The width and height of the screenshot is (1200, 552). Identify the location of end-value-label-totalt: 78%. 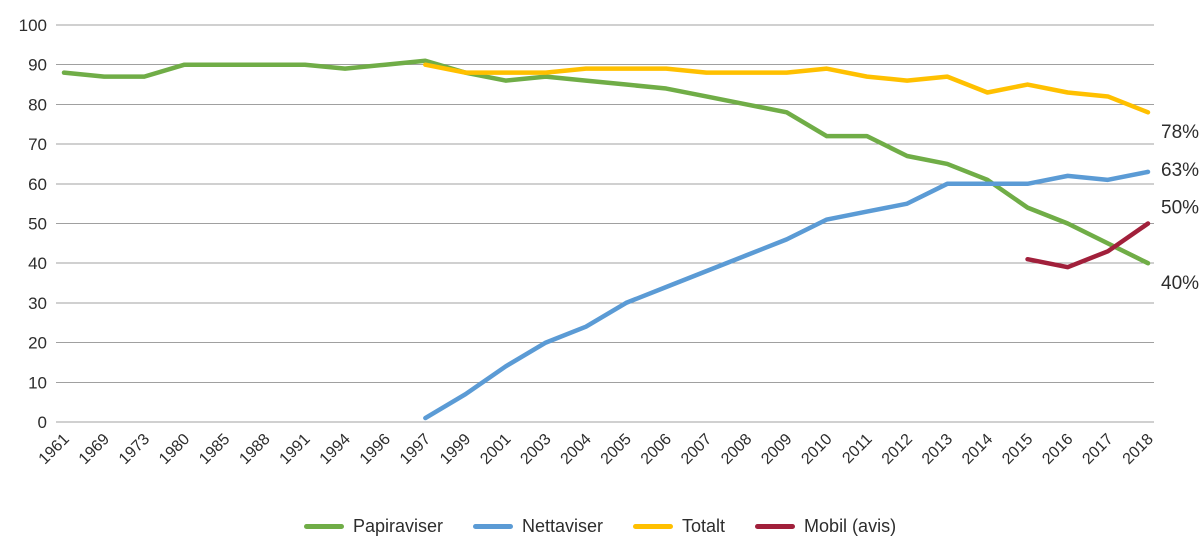
(1180, 132).